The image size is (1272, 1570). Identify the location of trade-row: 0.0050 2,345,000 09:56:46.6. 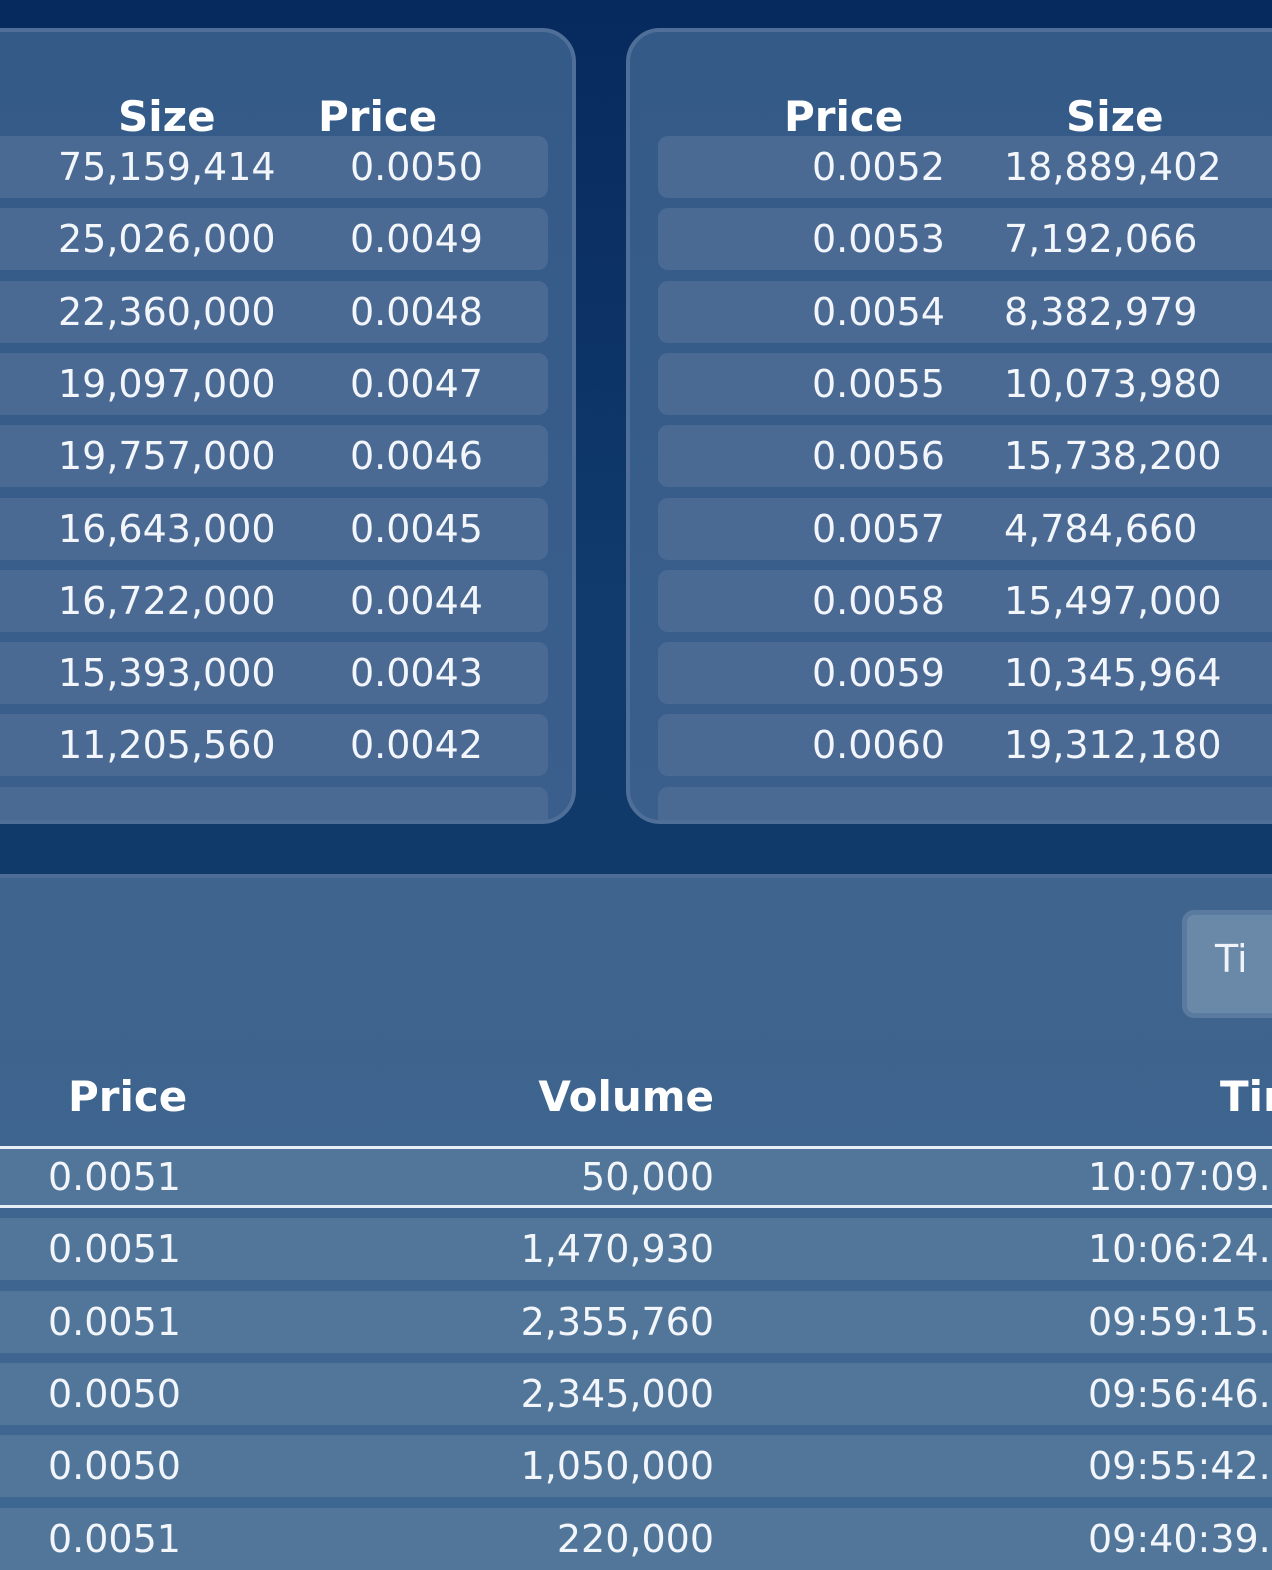
(636, 1393).